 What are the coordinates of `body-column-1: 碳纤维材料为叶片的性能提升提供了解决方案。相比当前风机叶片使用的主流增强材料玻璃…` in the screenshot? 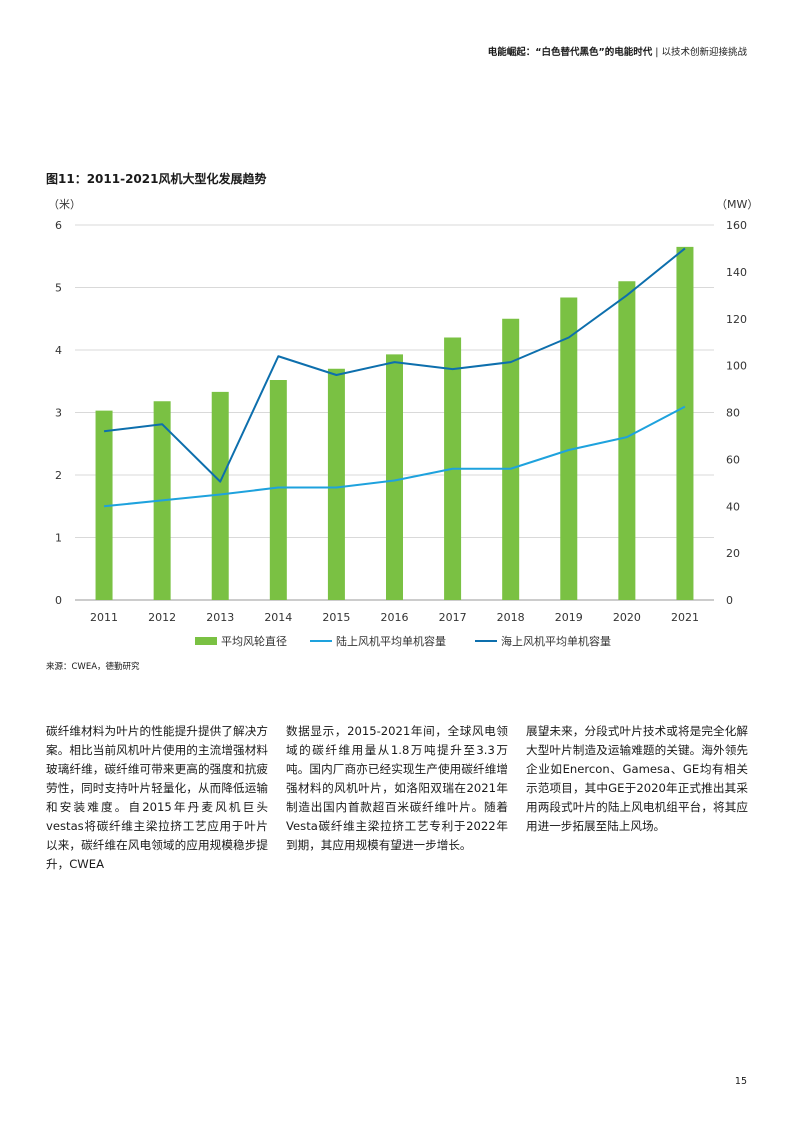 It's located at (157, 797).